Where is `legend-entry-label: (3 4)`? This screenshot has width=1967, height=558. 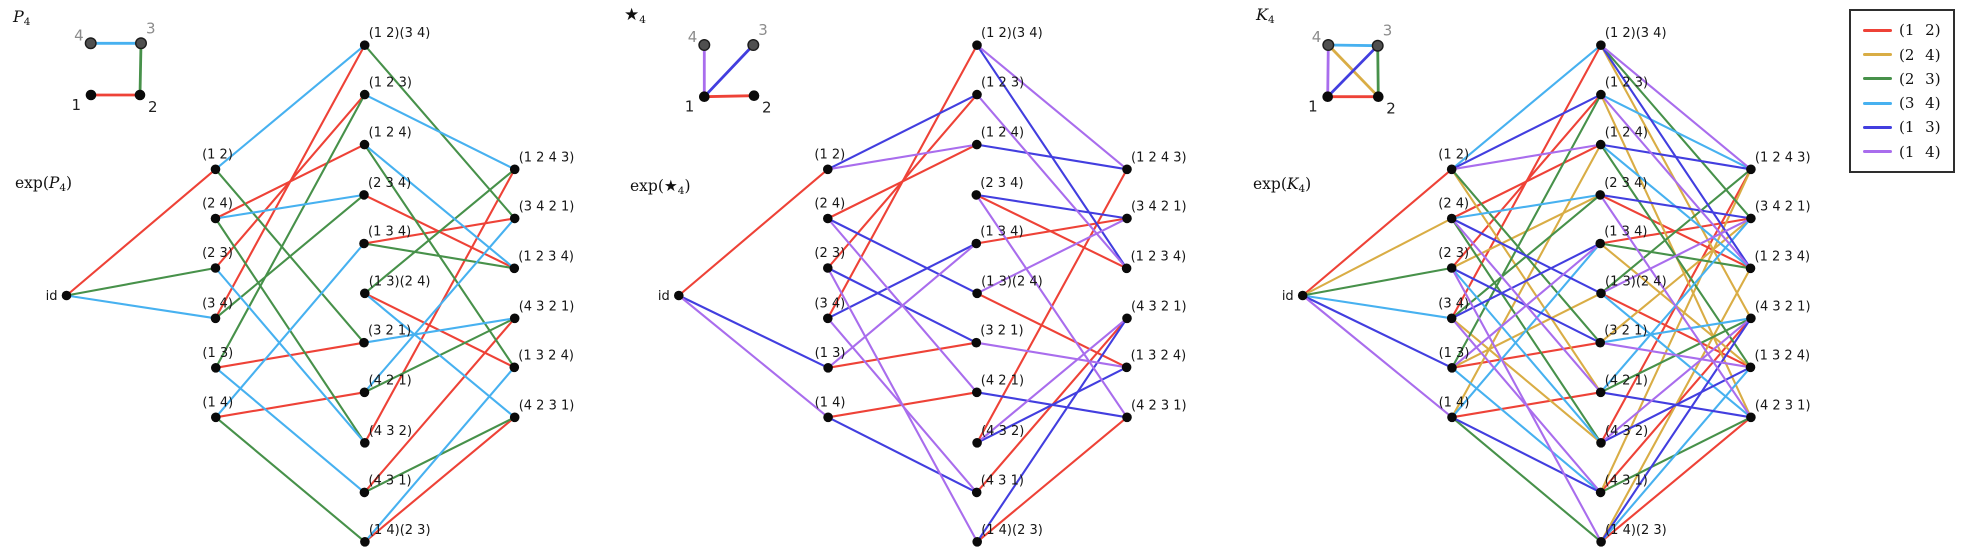
legend-entry-label: (3 4) is located at coordinates (1920, 103).